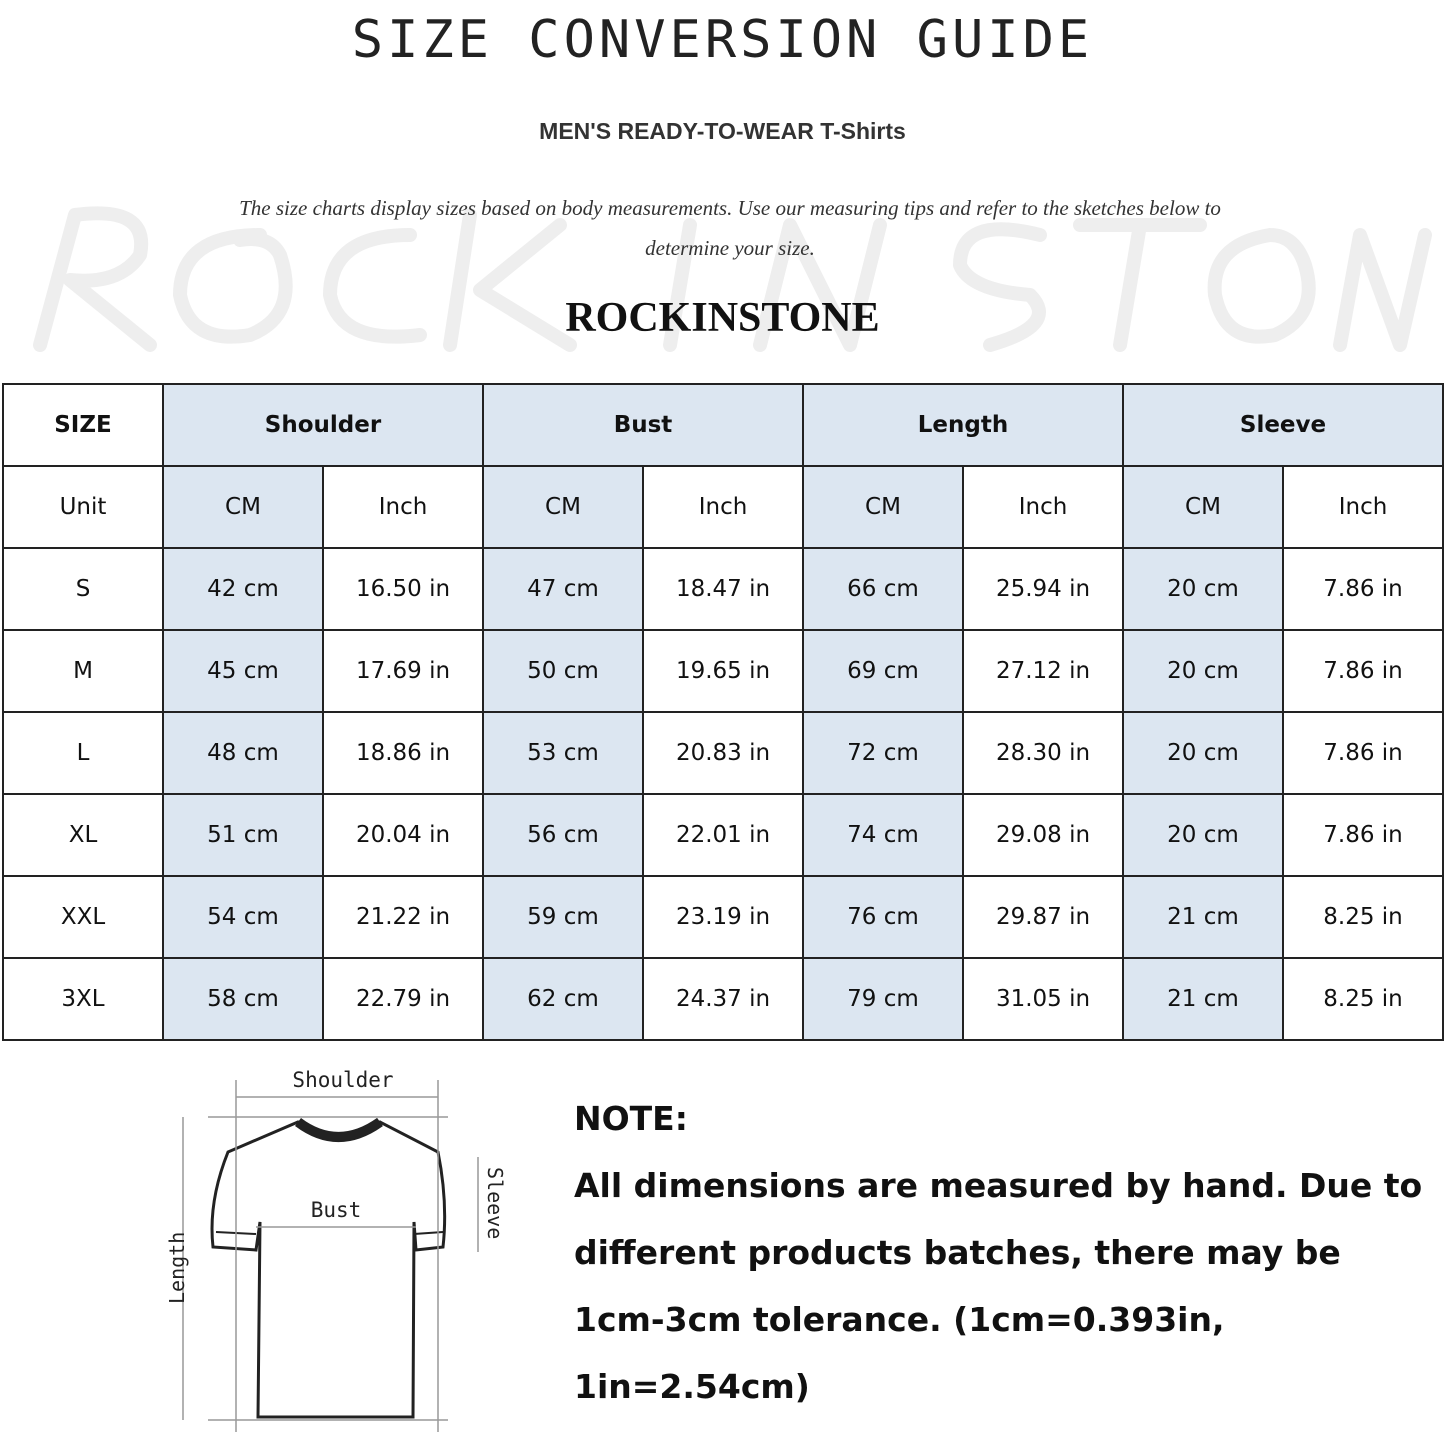 The height and width of the screenshot is (1445, 1445). What do you see at coordinates (563, 999) in the screenshot?
I see `value-cell: 62 cm` at bounding box center [563, 999].